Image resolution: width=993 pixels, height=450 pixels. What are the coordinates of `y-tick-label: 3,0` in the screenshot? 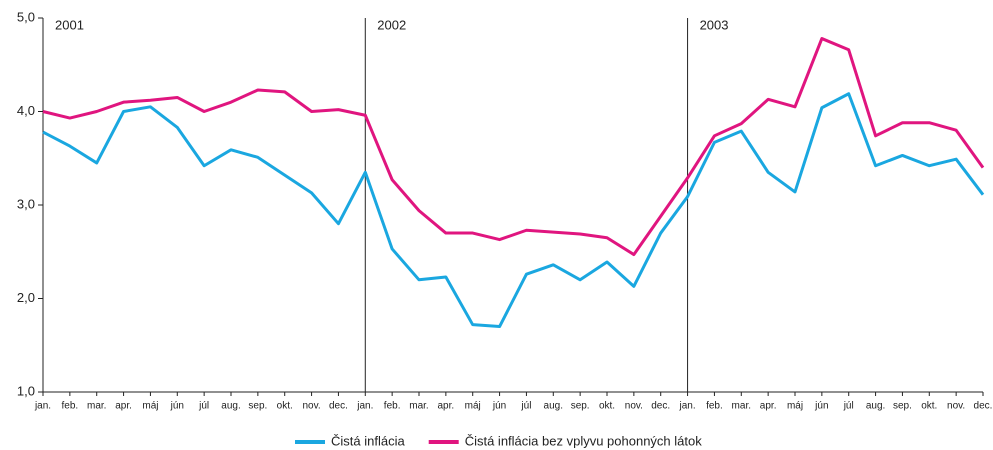 It's located at (26, 203).